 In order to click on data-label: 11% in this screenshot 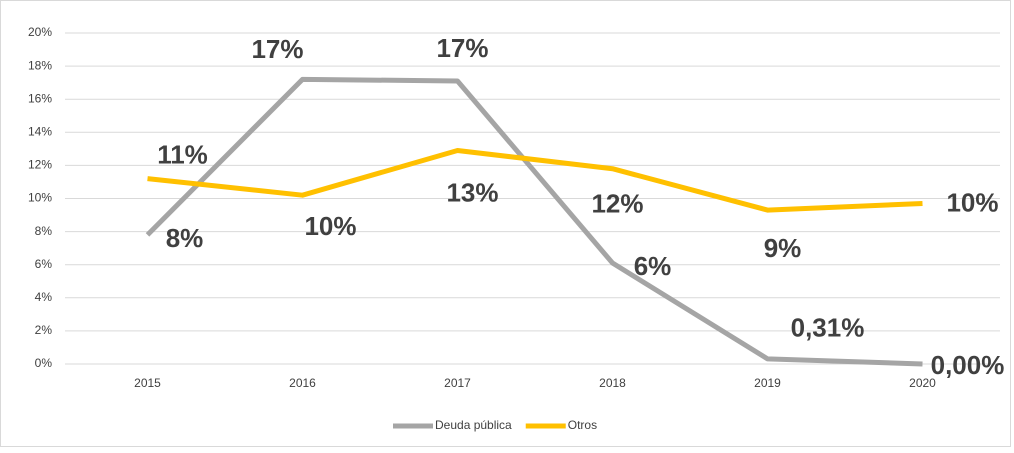, I will do `click(182, 155)`.